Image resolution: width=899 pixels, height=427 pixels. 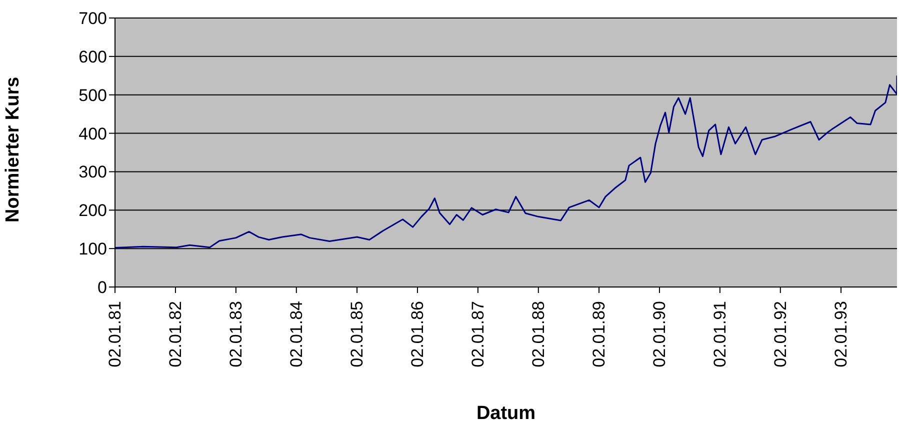 I want to click on y-axis-title: Normierter Kurs, so click(x=13, y=149).